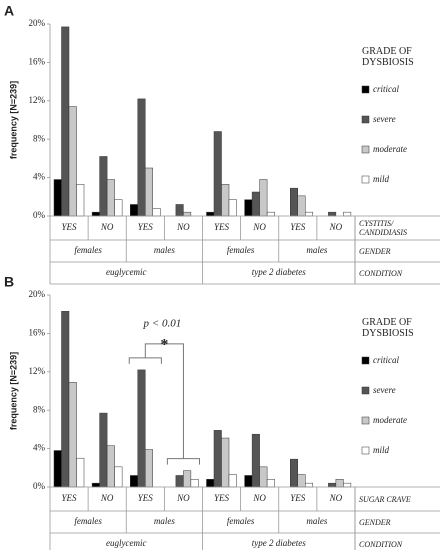 The width and height of the screenshot is (441, 550). I want to click on panel-label: A, so click(9, 11).